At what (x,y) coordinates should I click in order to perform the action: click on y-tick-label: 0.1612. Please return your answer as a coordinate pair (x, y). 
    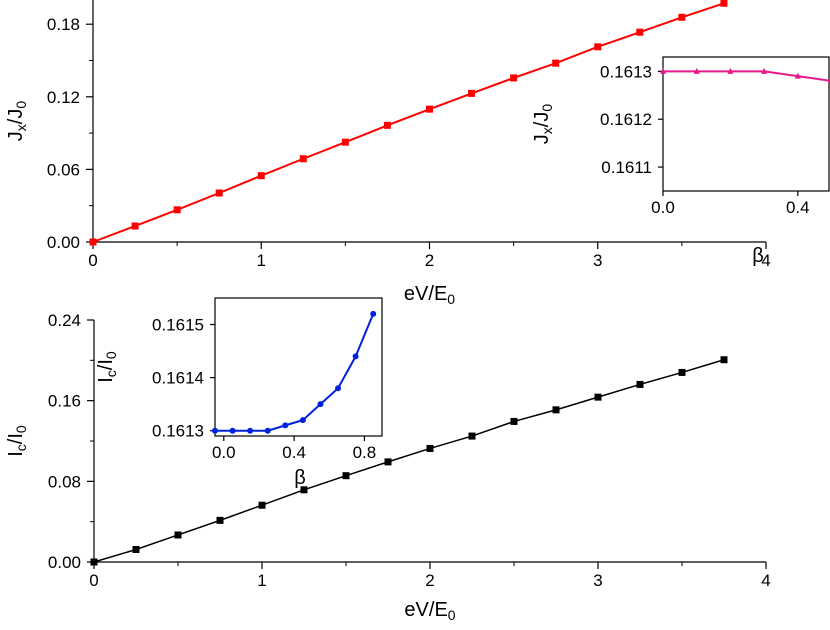
    Looking at the image, I should click on (626, 119).